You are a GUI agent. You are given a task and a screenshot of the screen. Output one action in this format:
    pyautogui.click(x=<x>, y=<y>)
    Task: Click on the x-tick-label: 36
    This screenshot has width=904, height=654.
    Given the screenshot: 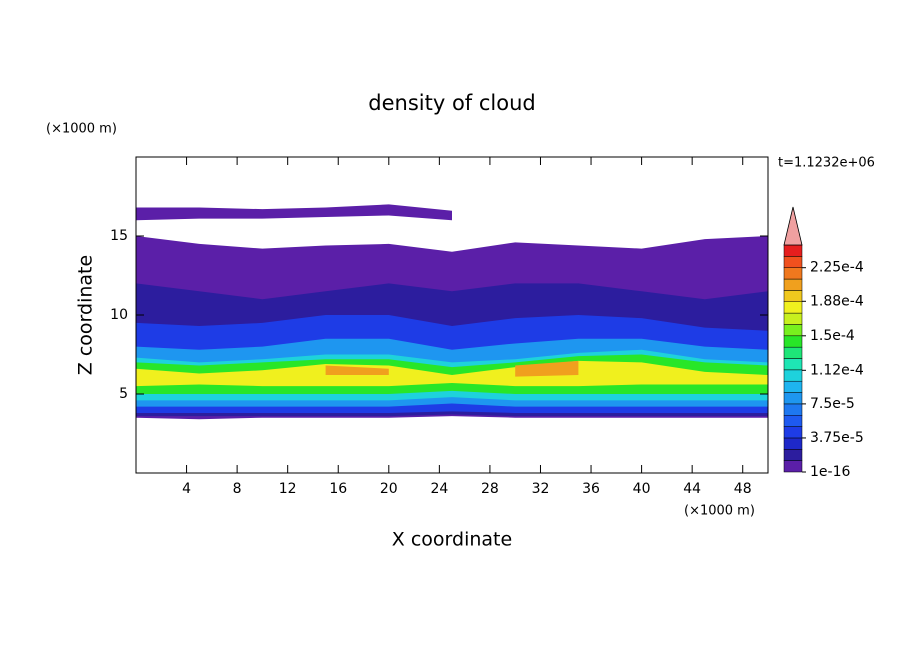 What is the action you would take?
    pyautogui.click(x=591, y=489)
    